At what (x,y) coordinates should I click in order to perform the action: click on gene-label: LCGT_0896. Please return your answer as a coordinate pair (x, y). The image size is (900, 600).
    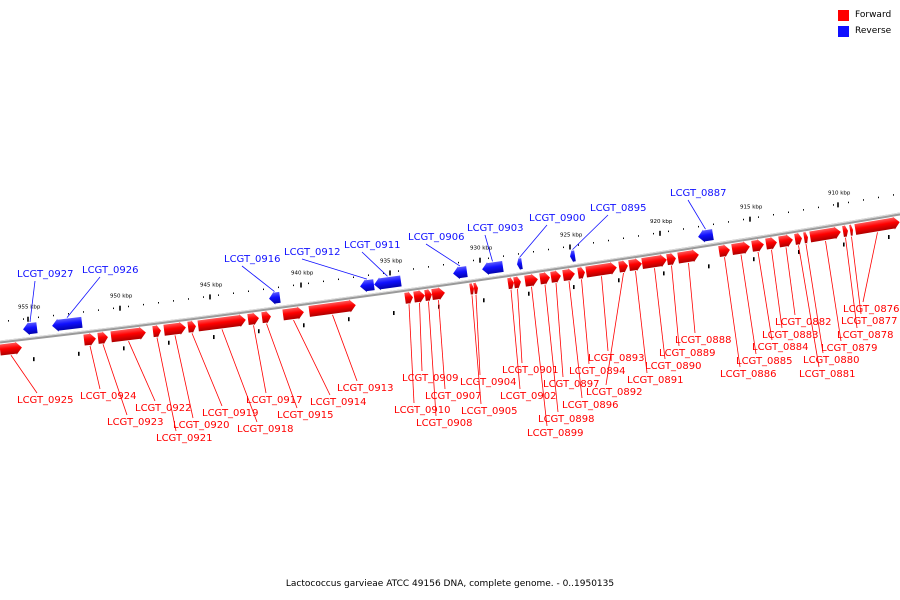
    Looking at the image, I should click on (590, 405).